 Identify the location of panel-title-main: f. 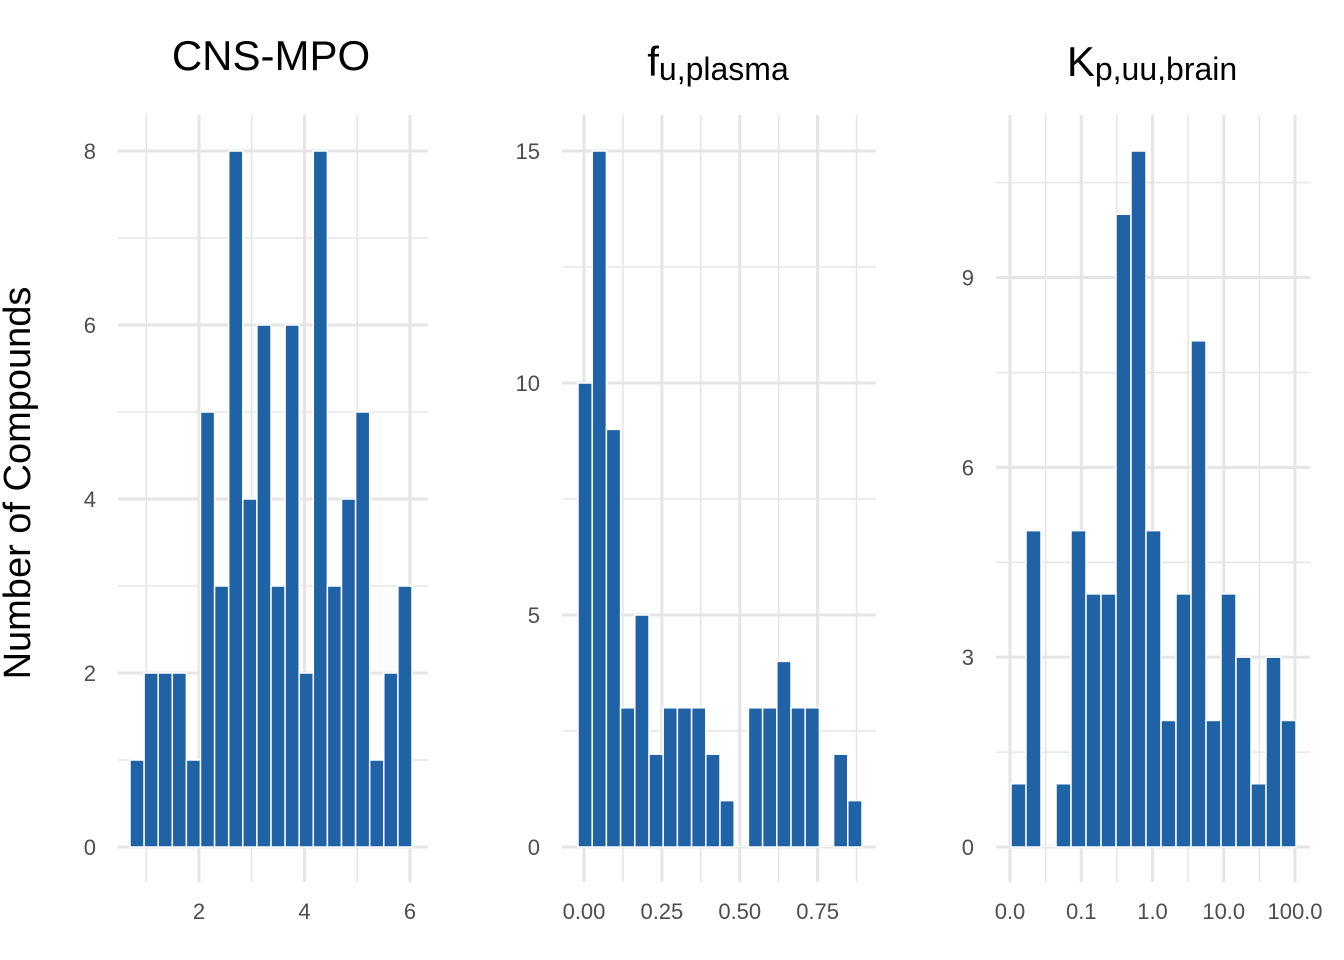
(653, 61).